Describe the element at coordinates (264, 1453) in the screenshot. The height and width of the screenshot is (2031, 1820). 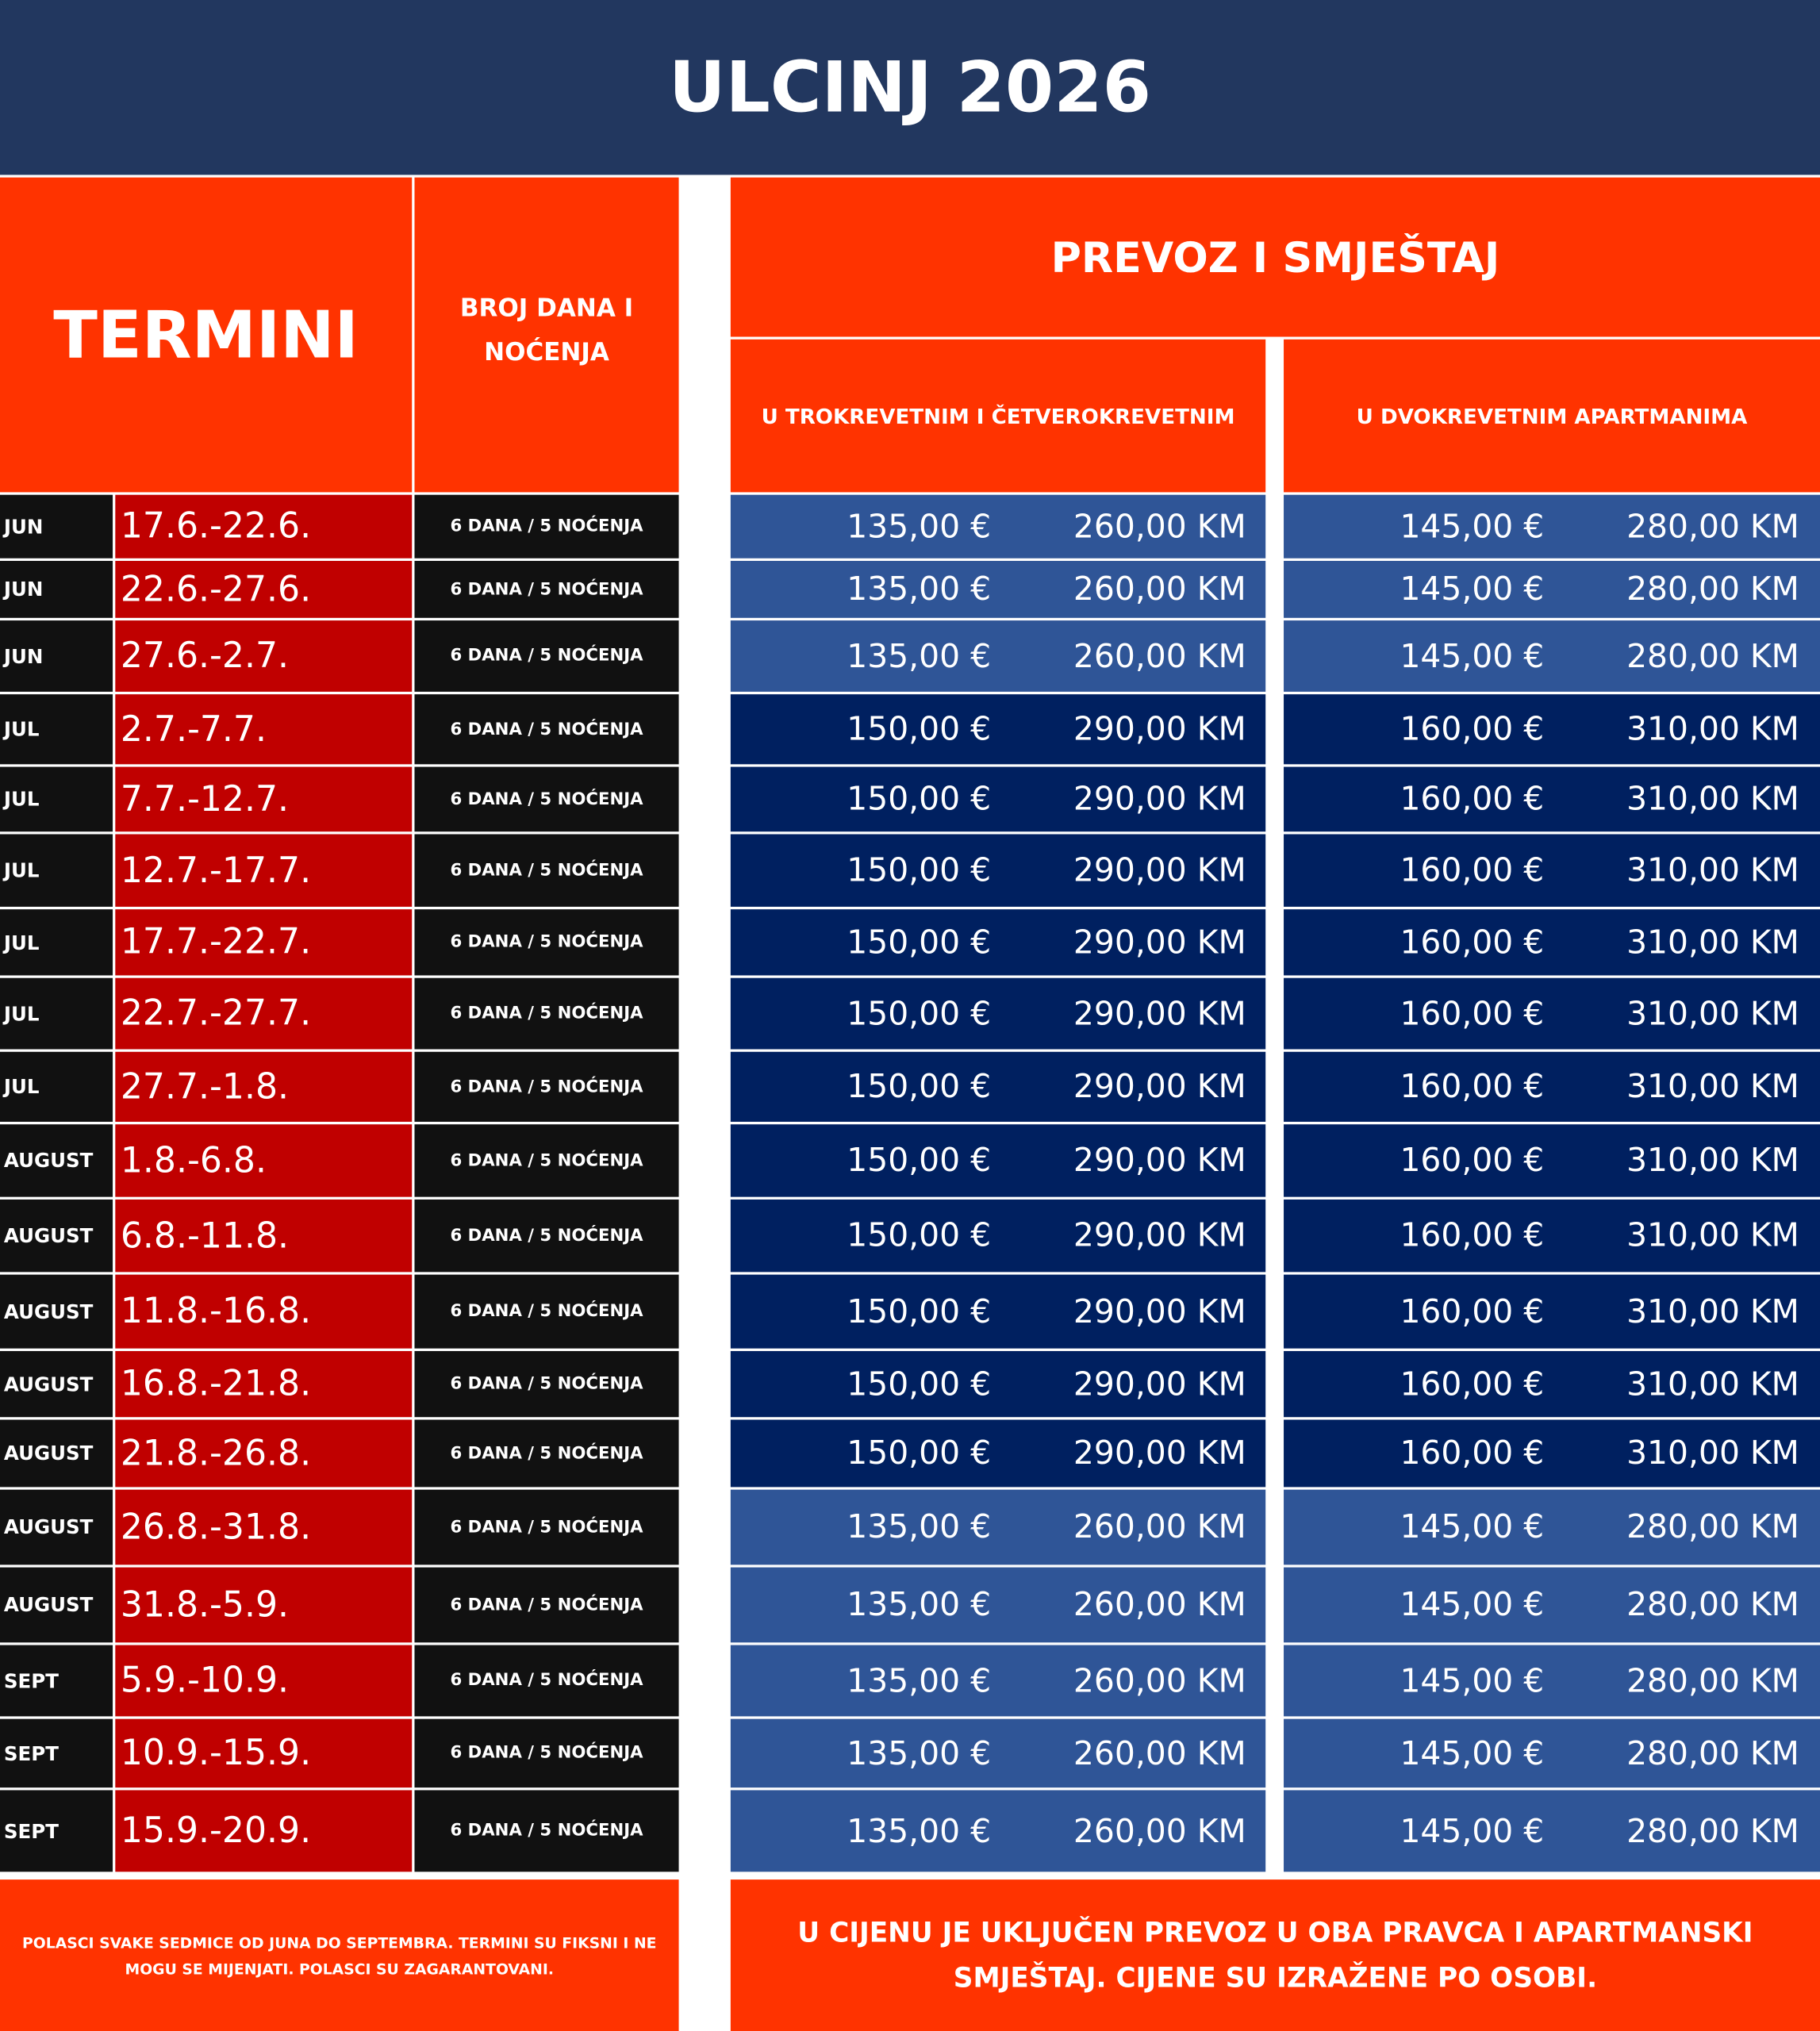
I see `dates: 21.8.-26.8.` at that location.